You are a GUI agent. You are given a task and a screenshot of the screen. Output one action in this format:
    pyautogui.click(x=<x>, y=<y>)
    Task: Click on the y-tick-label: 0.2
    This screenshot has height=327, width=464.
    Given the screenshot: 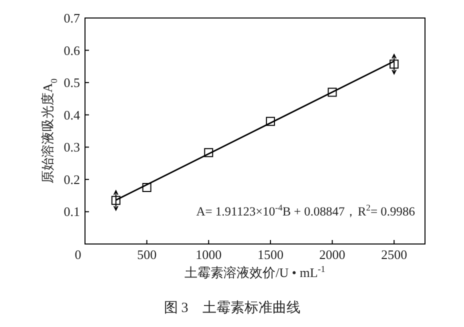 What is the action you would take?
    pyautogui.click(x=72, y=179)
    